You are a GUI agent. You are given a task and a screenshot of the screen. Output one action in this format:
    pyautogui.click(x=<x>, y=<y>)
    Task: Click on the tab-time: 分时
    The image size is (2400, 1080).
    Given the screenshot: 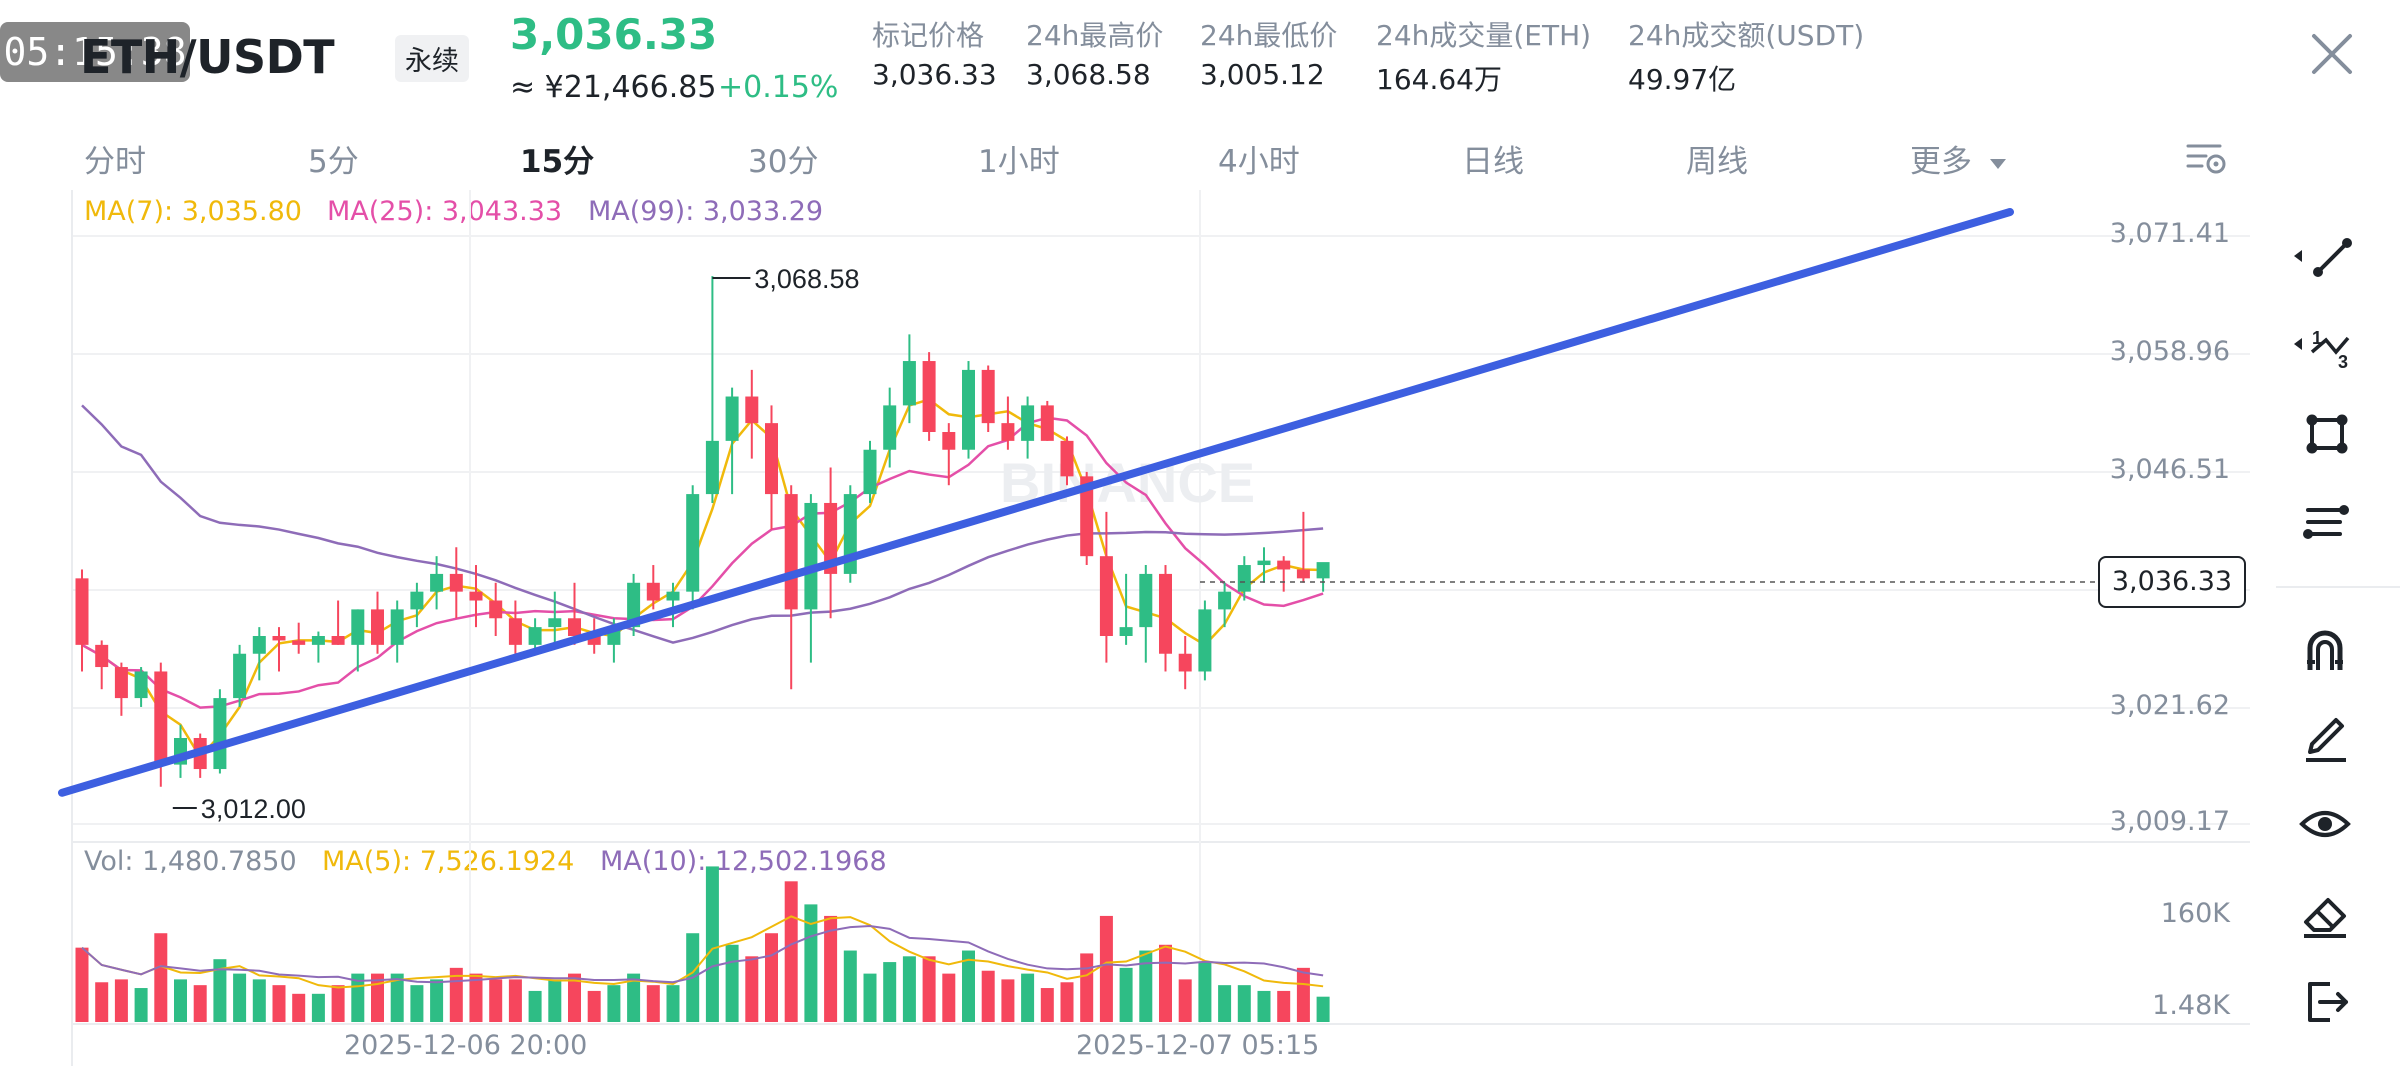 What is the action you would take?
    pyautogui.click(x=115, y=162)
    